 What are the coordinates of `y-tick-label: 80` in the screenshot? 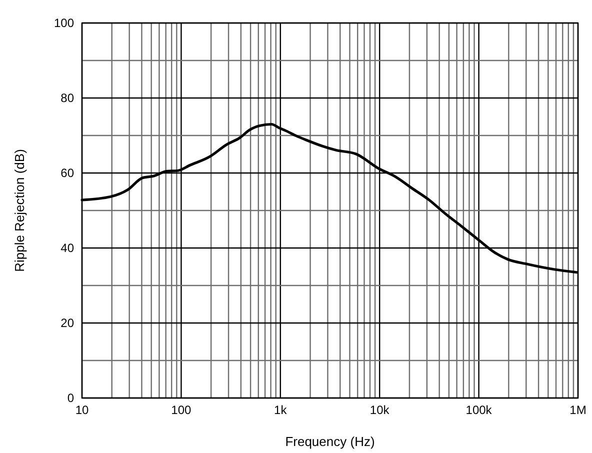 It's located at (67, 98).